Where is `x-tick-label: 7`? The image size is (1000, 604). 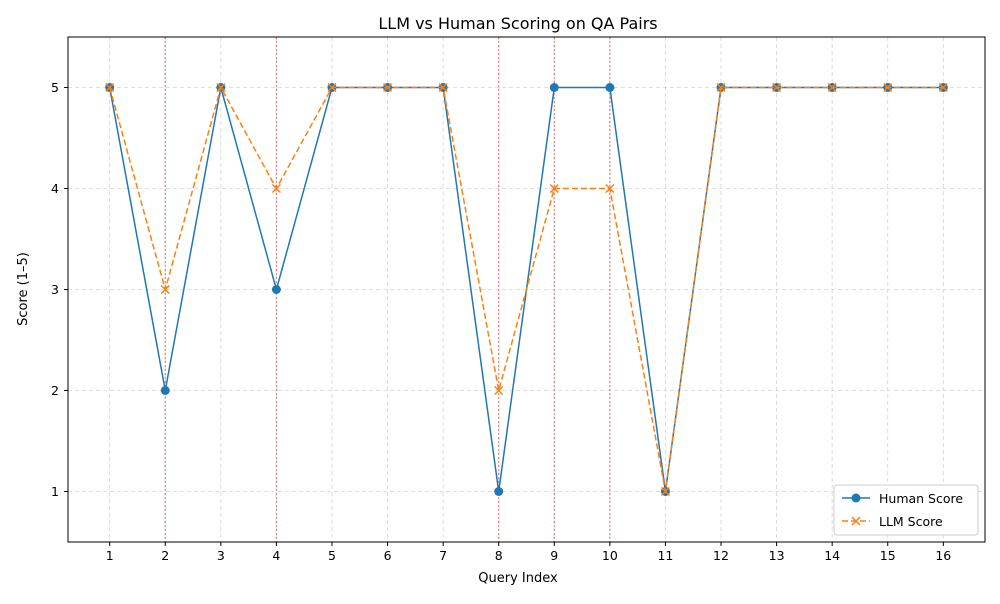 x-tick-label: 7 is located at coordinates (443, 555).